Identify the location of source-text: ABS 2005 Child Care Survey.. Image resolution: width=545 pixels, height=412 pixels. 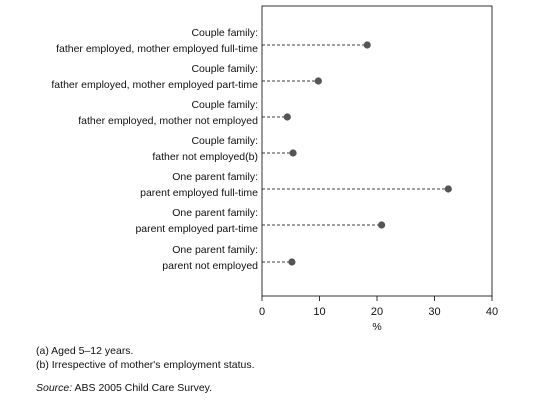
(143, 388).